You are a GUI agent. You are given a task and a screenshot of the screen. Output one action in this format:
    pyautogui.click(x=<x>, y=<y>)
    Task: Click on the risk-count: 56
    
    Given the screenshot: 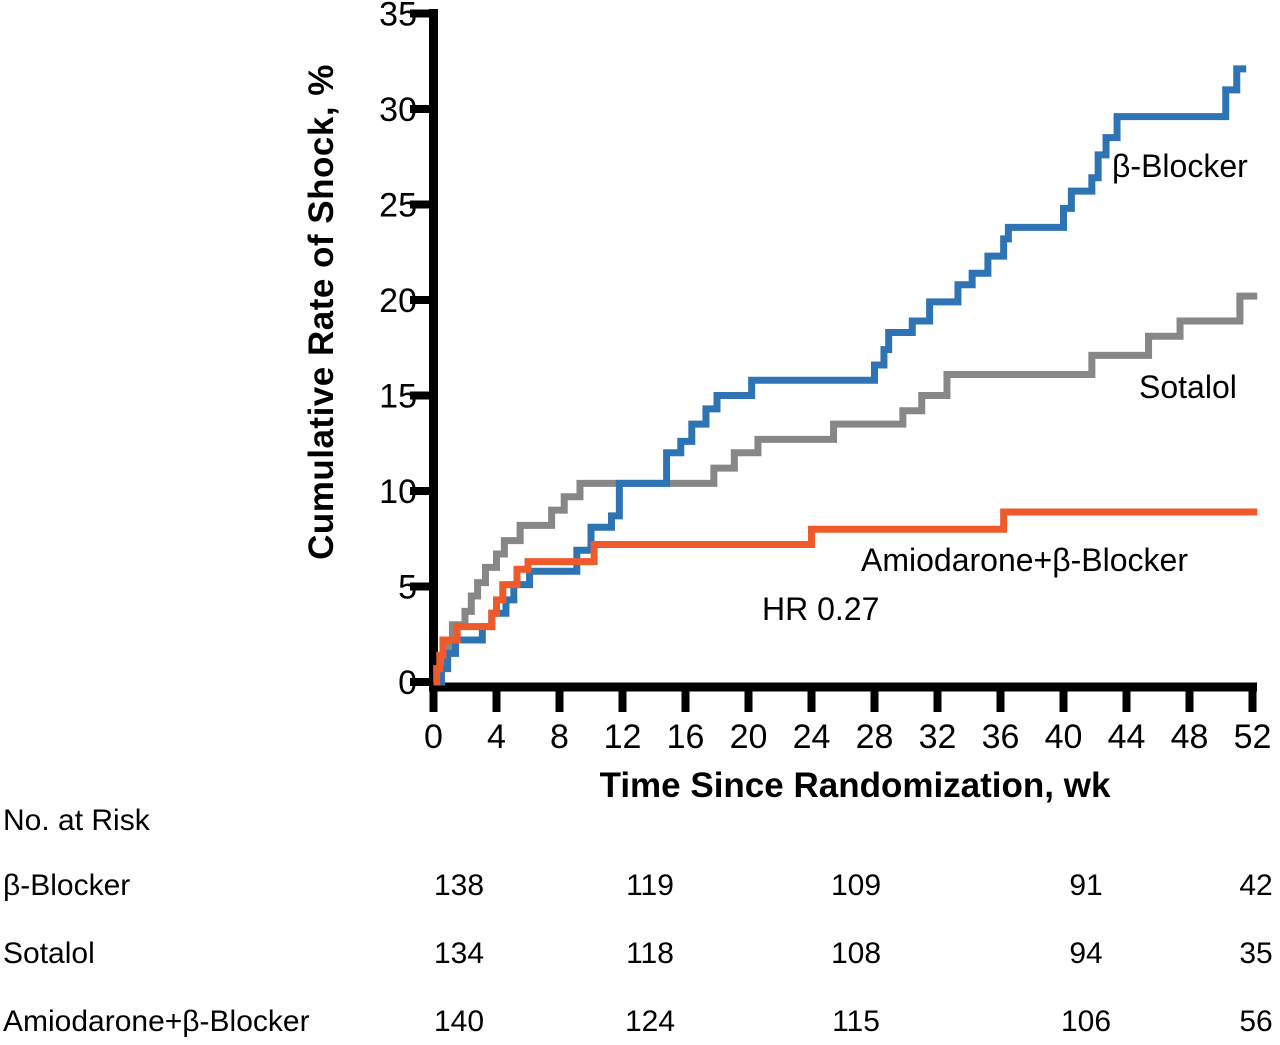 What is the action you would take?
    pyautogui.click(x=1256, y=1021)
    